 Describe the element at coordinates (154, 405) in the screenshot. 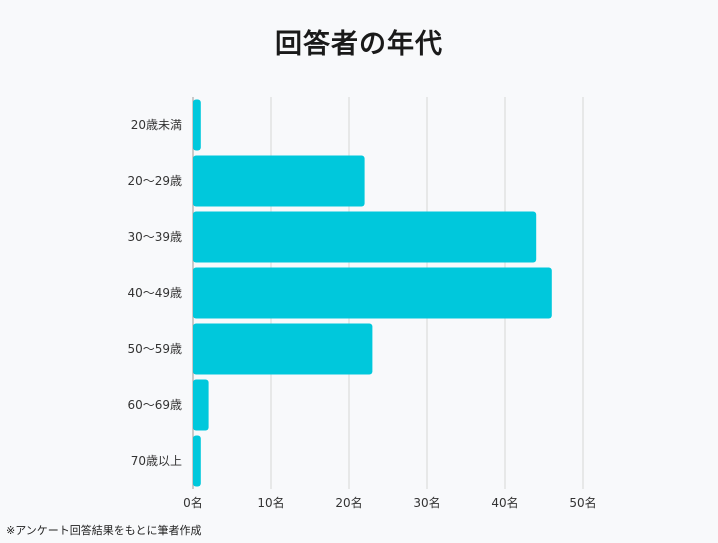

I see `category-label: 60～69歳` at that location.